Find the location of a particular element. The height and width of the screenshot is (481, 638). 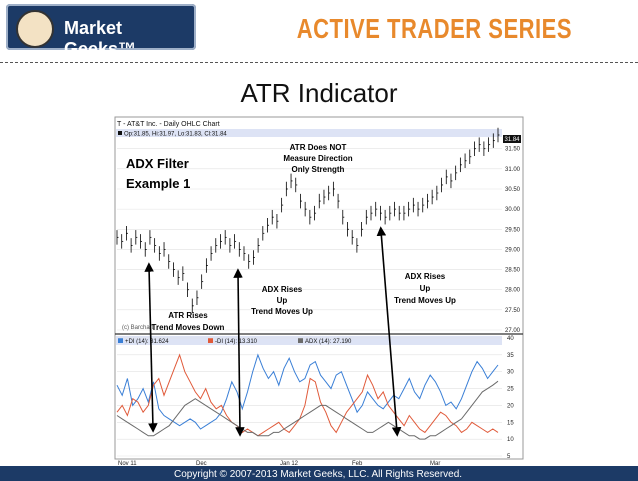

ohlc-readout: Op:31.85, Hi:31.97, Lo:31.83, Cl:31.84 is located at coordinates (175, 135).